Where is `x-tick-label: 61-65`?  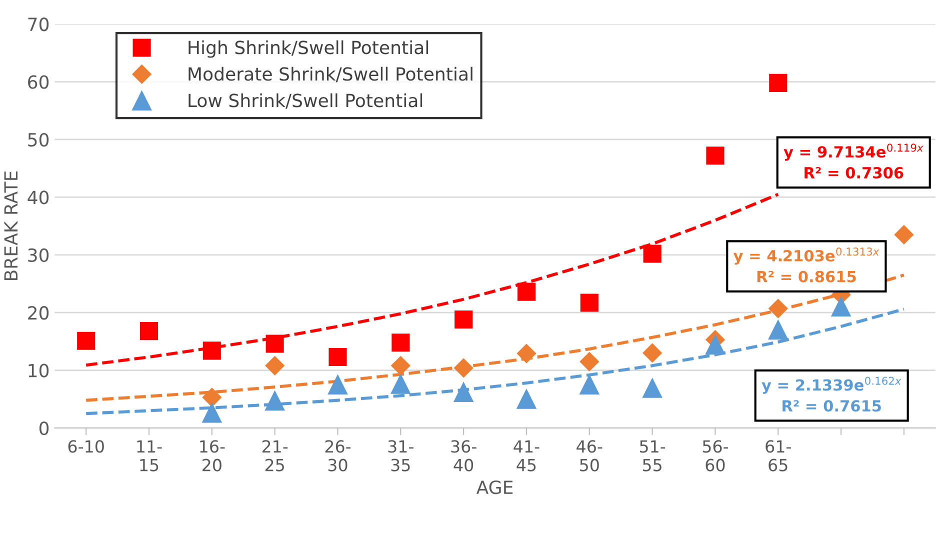 x-tick-label: 61-65 is located at coordinates (778, 456).